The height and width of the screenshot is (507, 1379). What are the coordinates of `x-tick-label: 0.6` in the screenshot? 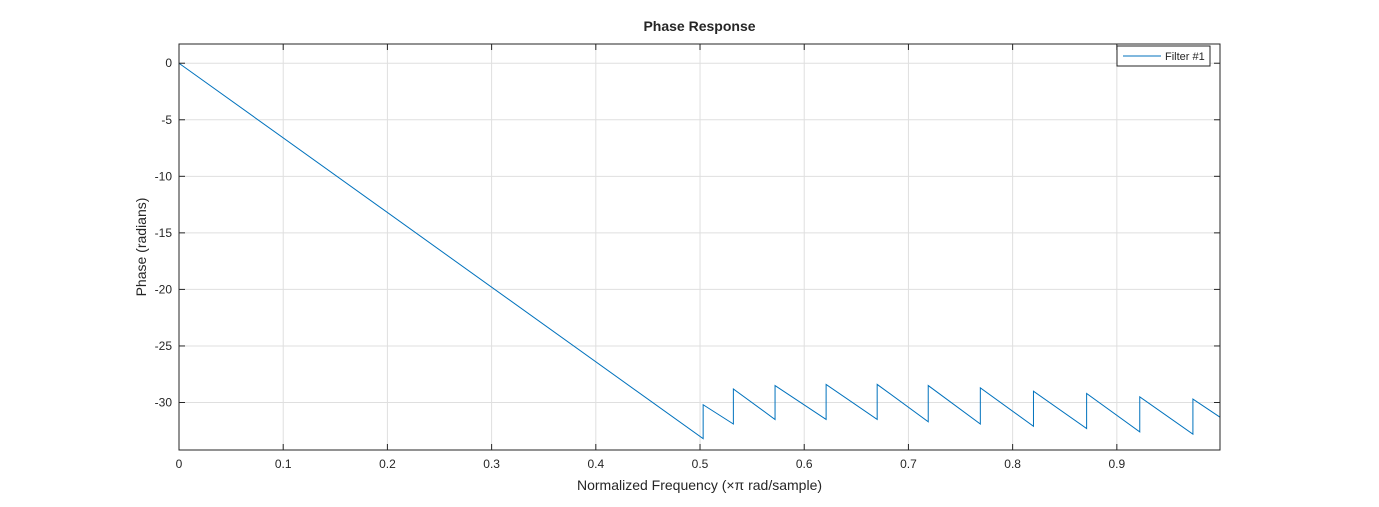 It's located at (804, 464).